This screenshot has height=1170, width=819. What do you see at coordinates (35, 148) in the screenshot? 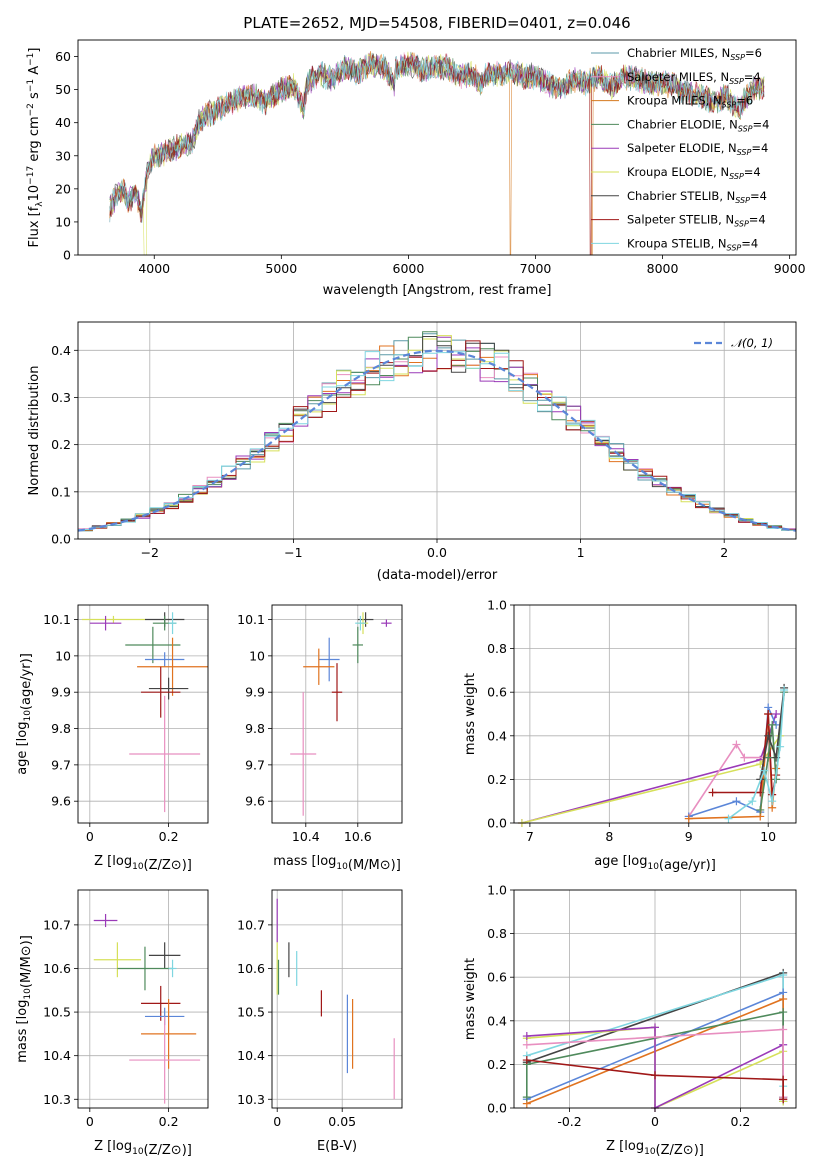
I see `y-axis-label: Flux [fλ10−17 erg cm−2 s−1 A−1]` at bounding box center [35, 148].